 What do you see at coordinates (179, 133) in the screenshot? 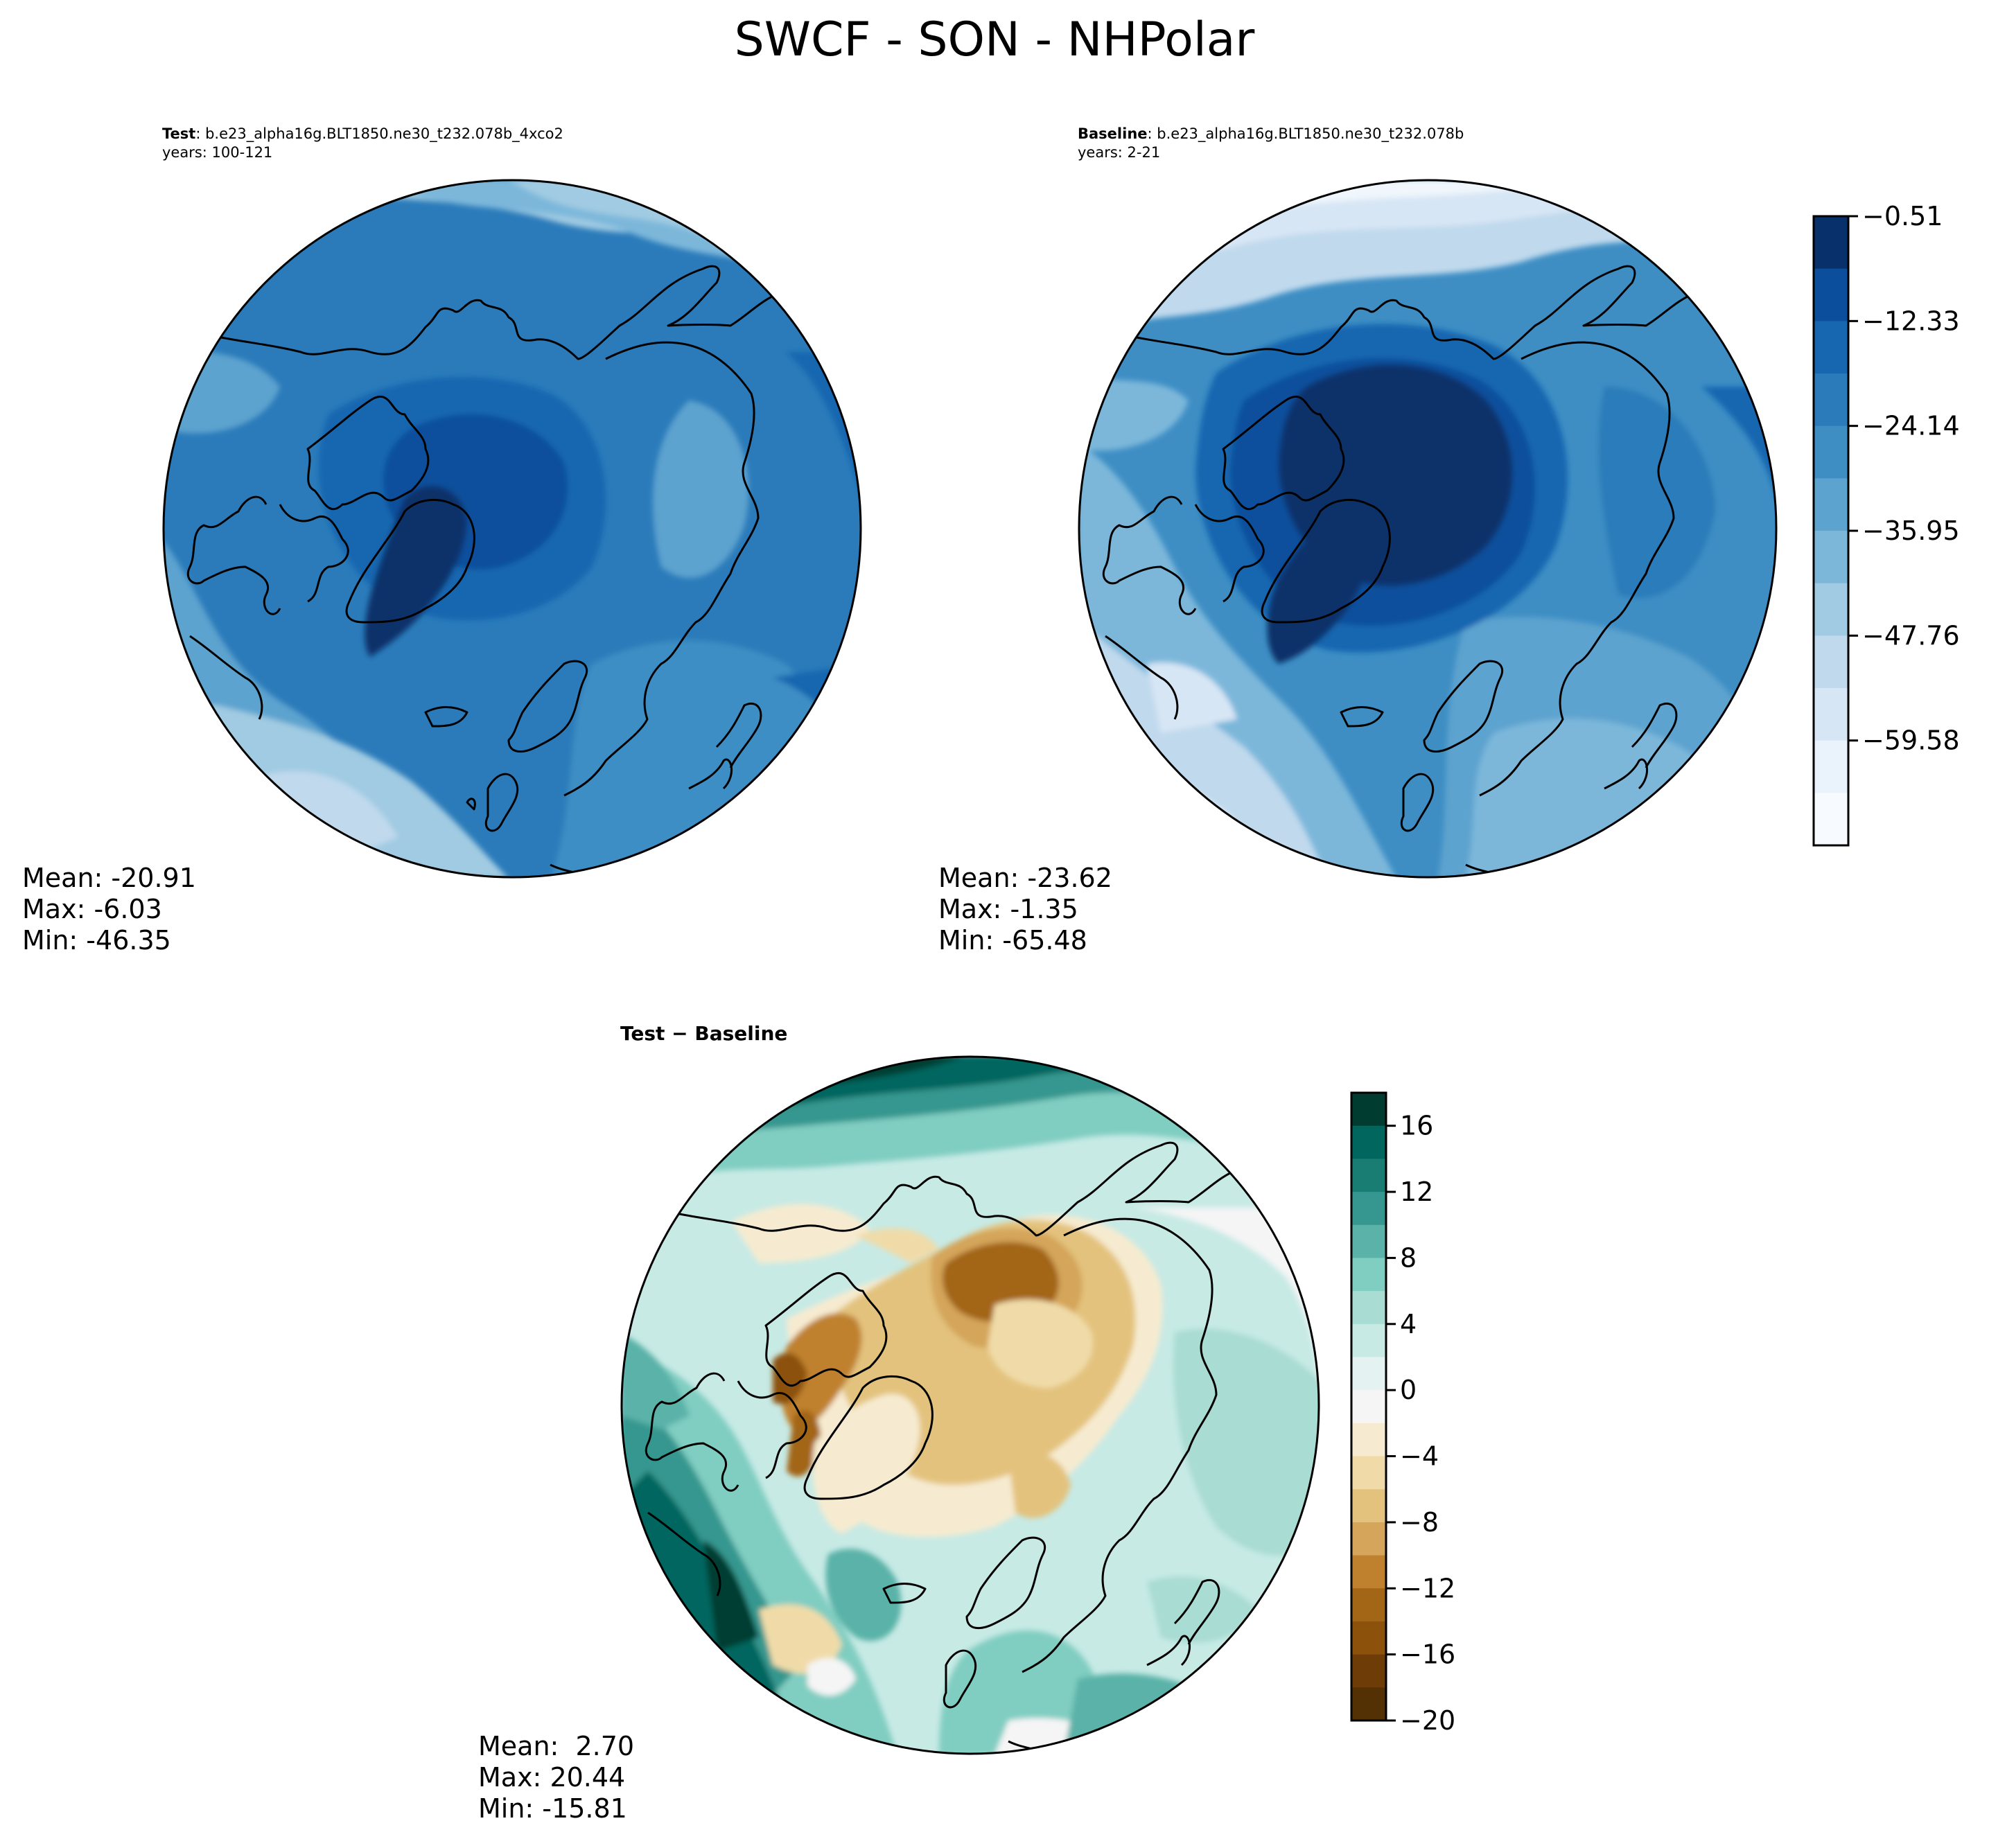
I see `test-title-bold: Test` at bounding box center [179, 133].